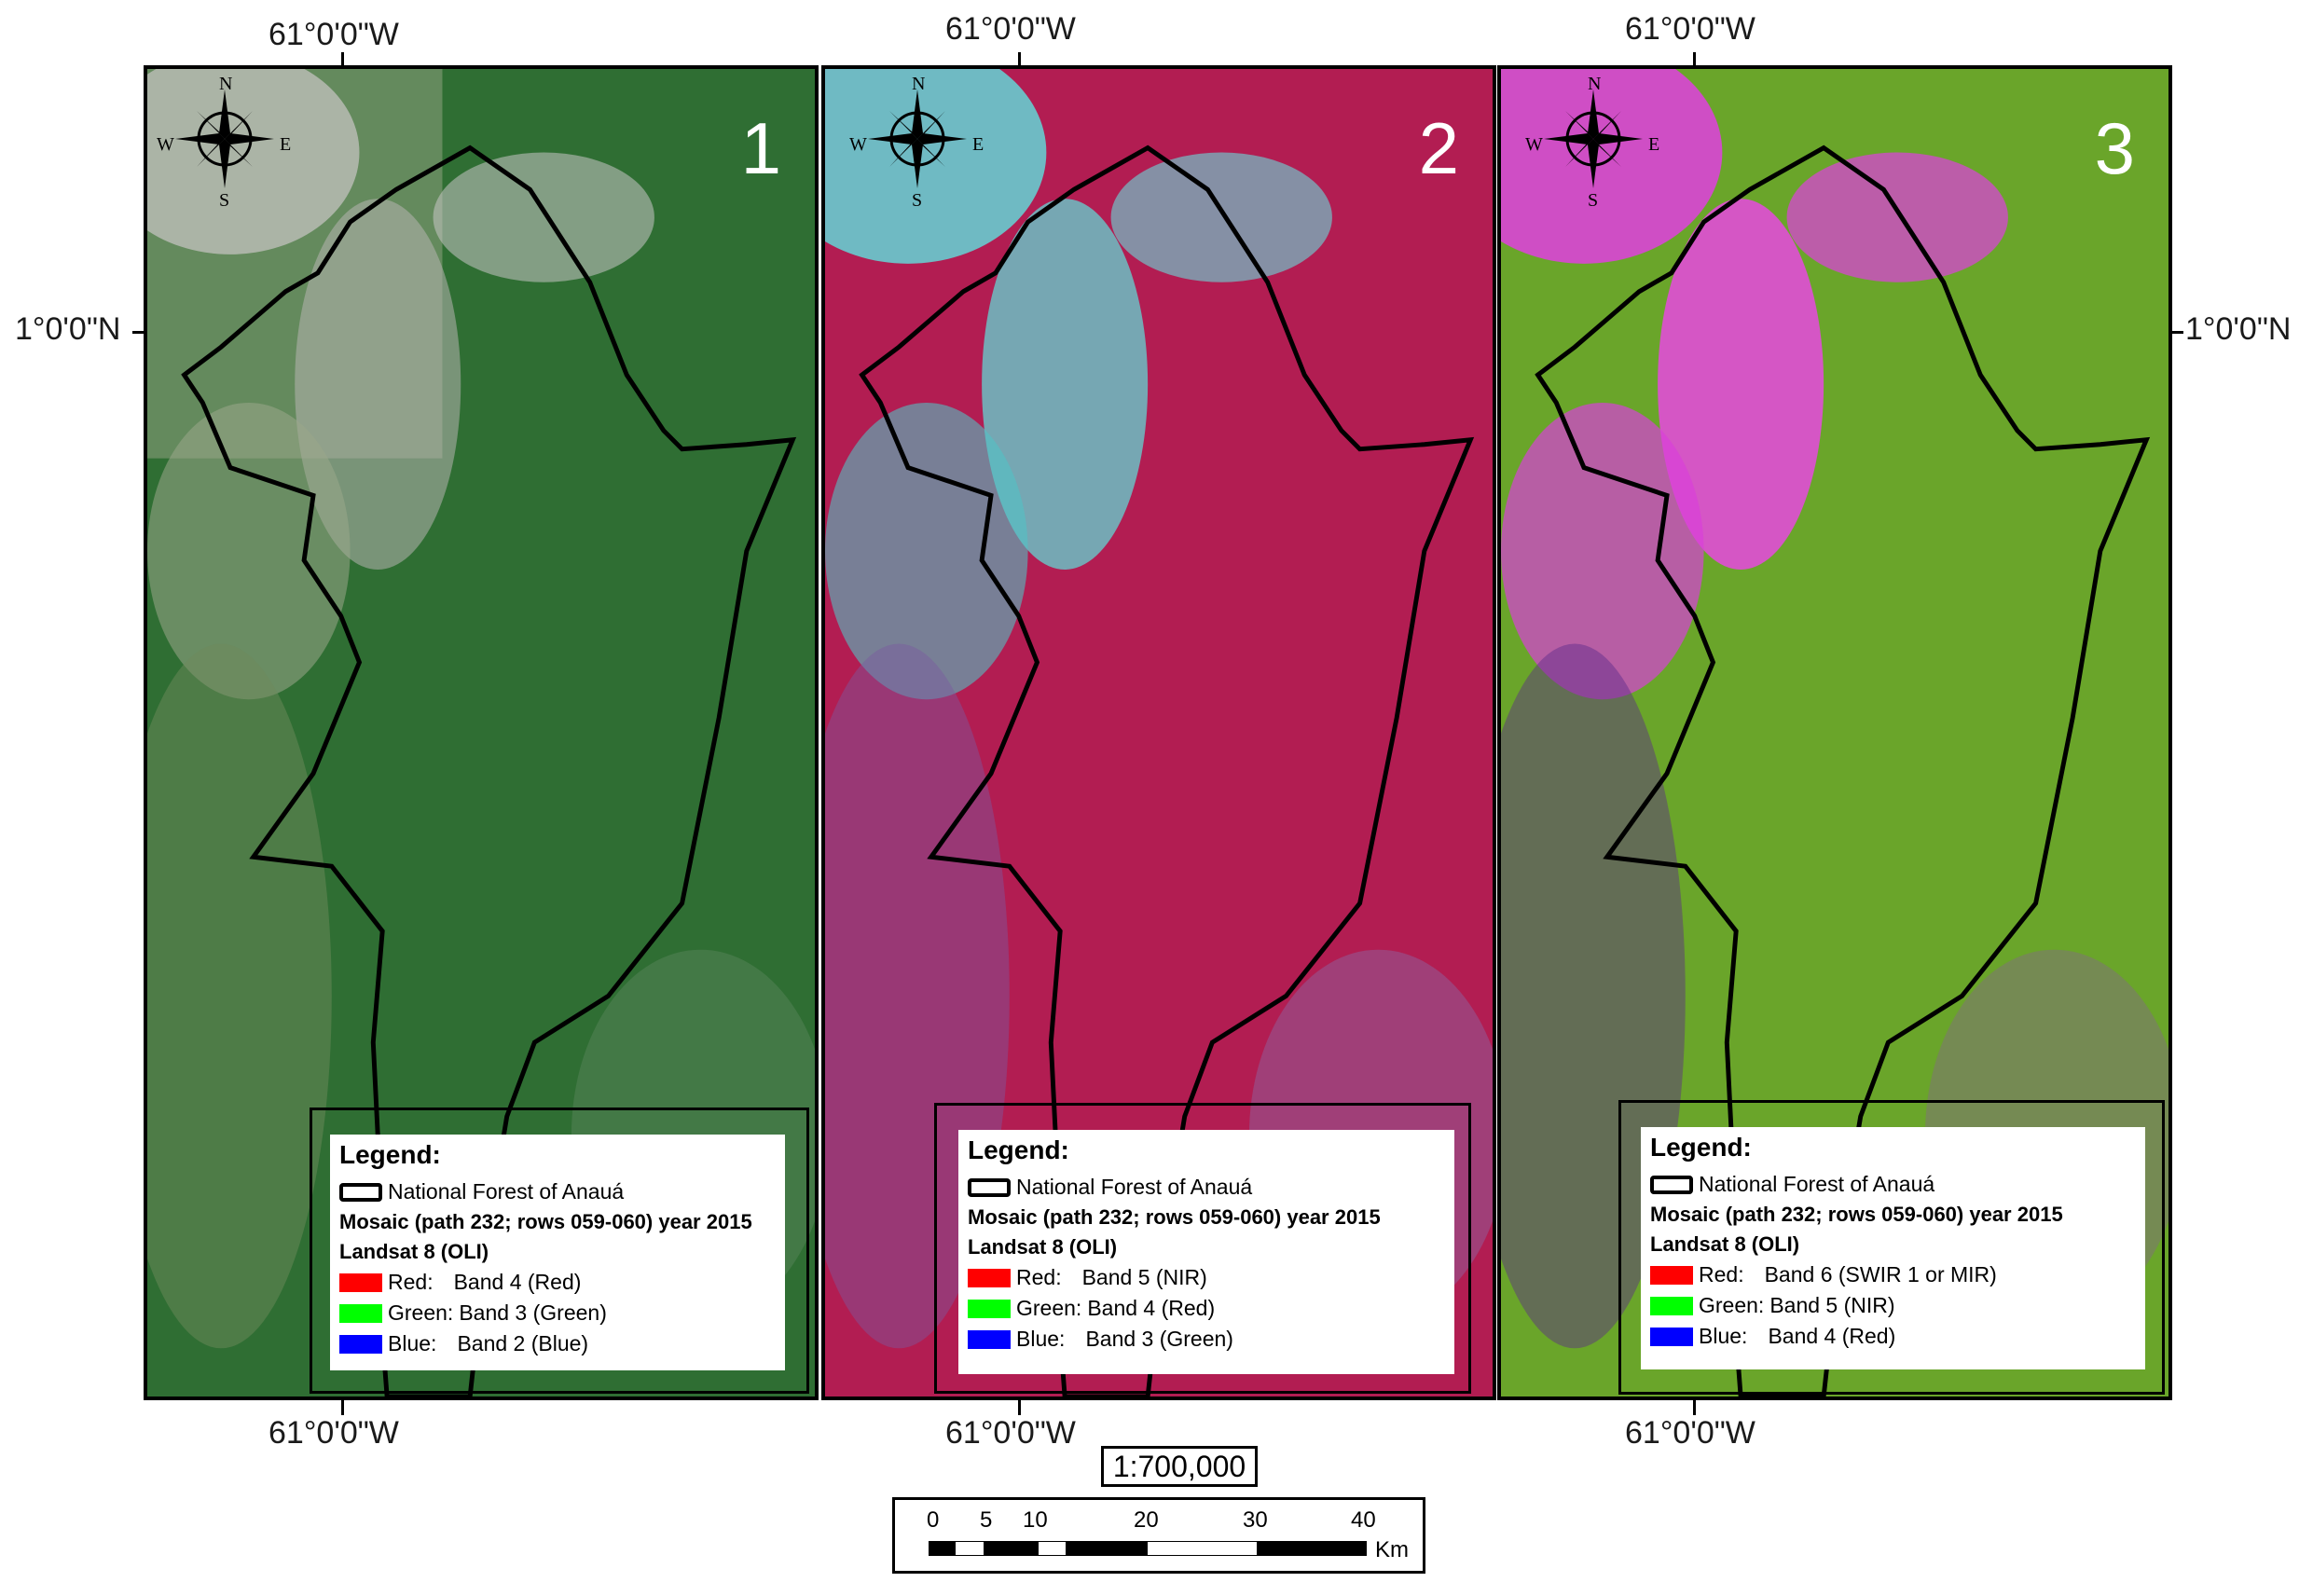  What do you see at coordinates (1690, 29) in the screenshot?
I see `lon-label-top-3: 61°0'0"W` at bounding box center [1690, 29].